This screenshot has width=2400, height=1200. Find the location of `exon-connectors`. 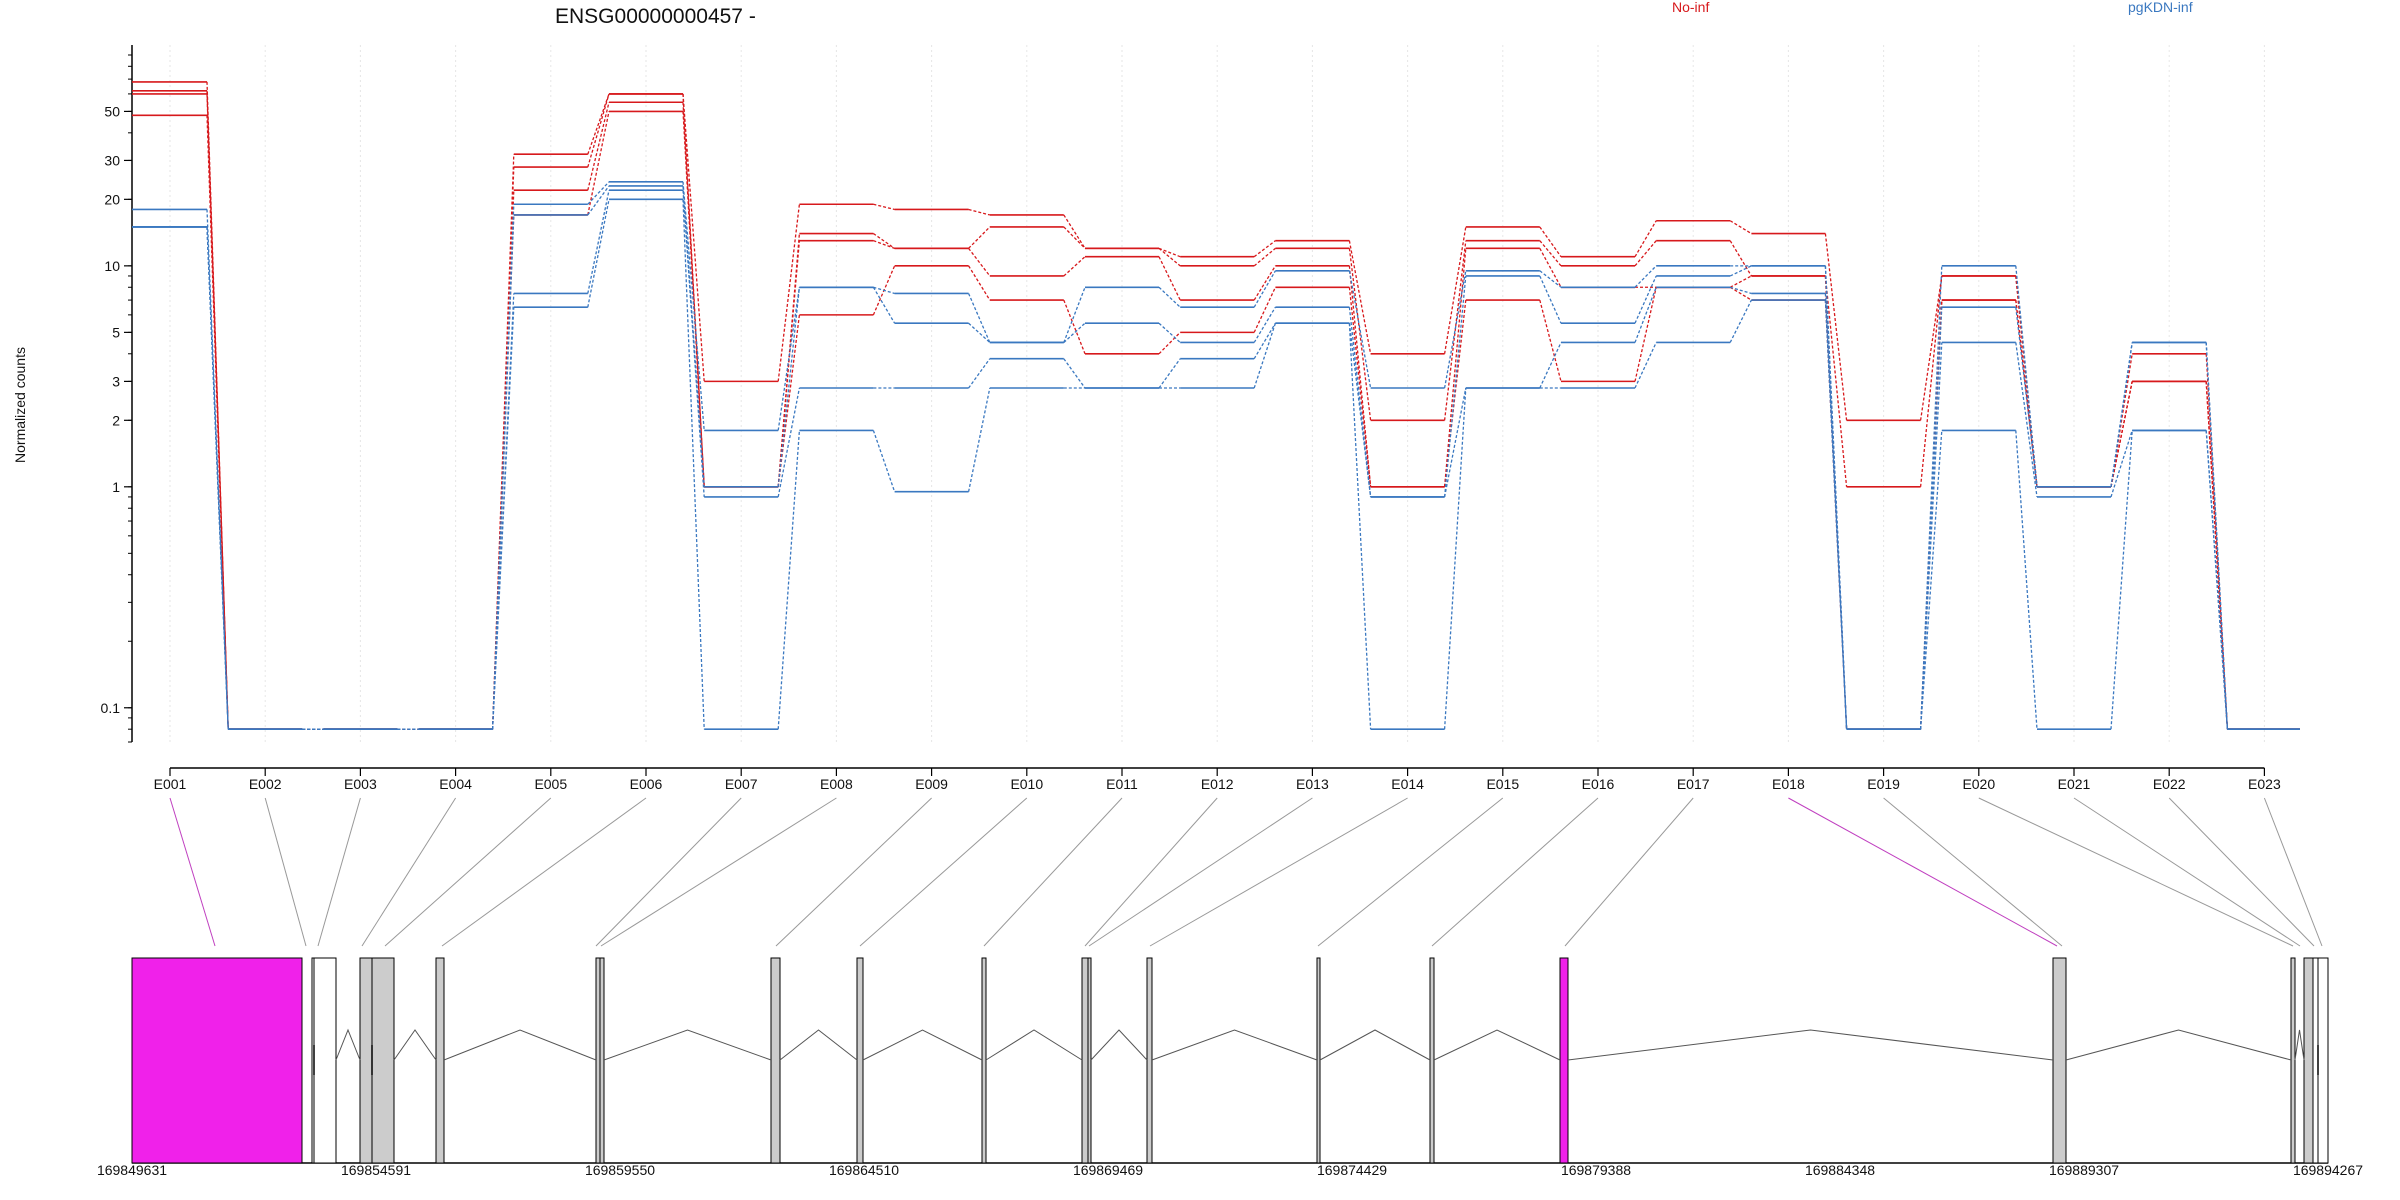

exon-connectors is located at coordinates (1246, 872).